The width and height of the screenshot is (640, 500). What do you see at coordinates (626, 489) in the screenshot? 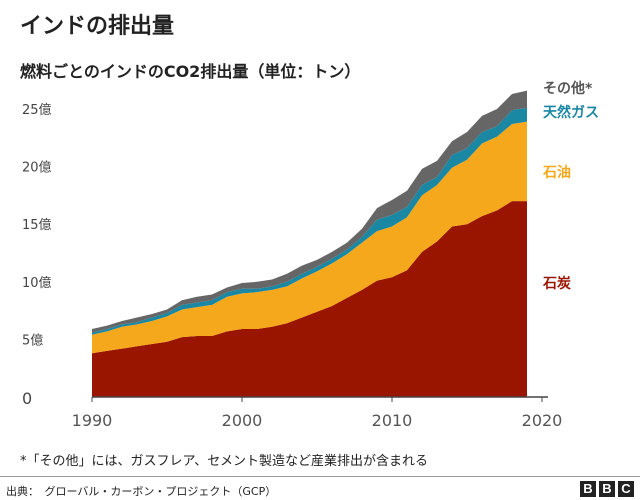
I see `logo-letter: C` at bounding box center [626, 489].